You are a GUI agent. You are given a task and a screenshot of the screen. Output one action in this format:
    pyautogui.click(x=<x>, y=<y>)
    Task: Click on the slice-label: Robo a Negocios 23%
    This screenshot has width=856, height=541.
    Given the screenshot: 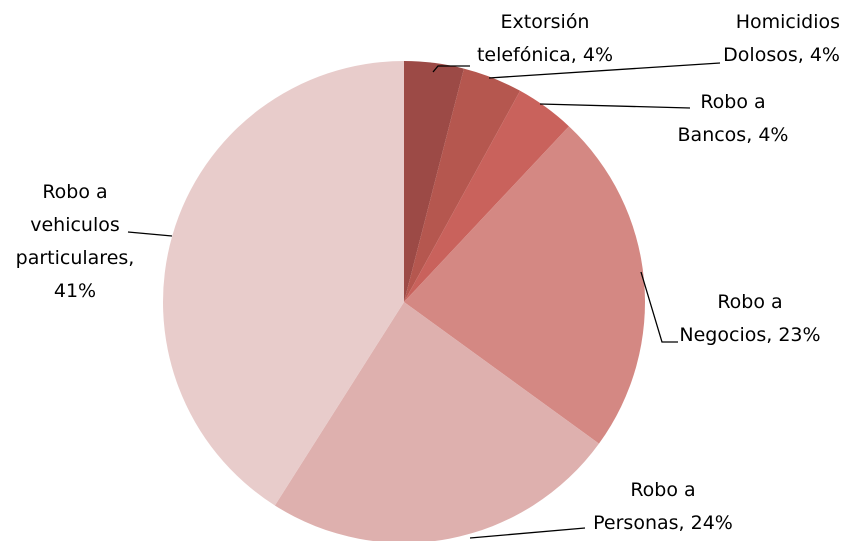 What is the action you would take?
    pyautogui.click(x=750, y=319)
    